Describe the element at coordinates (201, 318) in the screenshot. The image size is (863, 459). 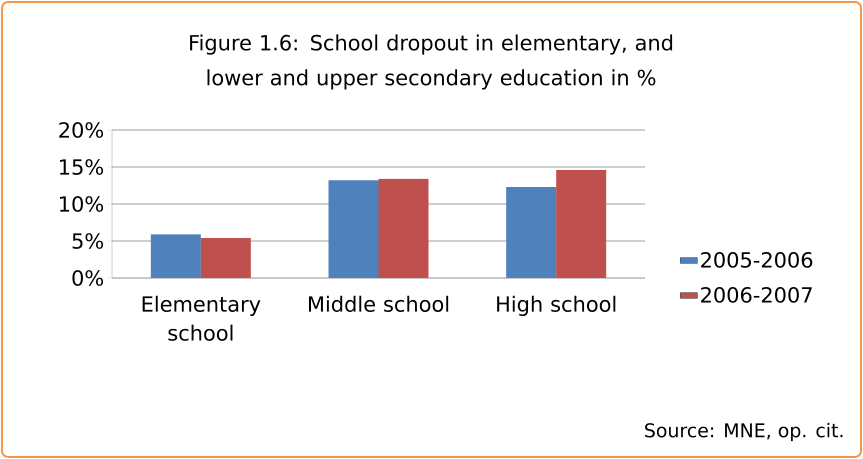
I see `x-tick-label: Elementary school` at that location.